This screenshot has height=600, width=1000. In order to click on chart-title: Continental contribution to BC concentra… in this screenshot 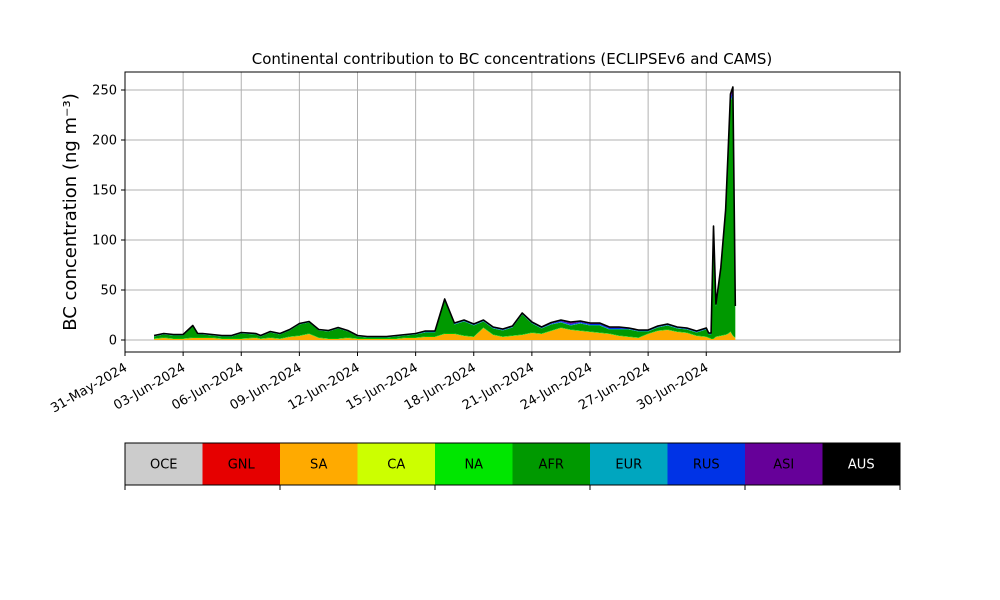, I will do `click(512, 59)`.